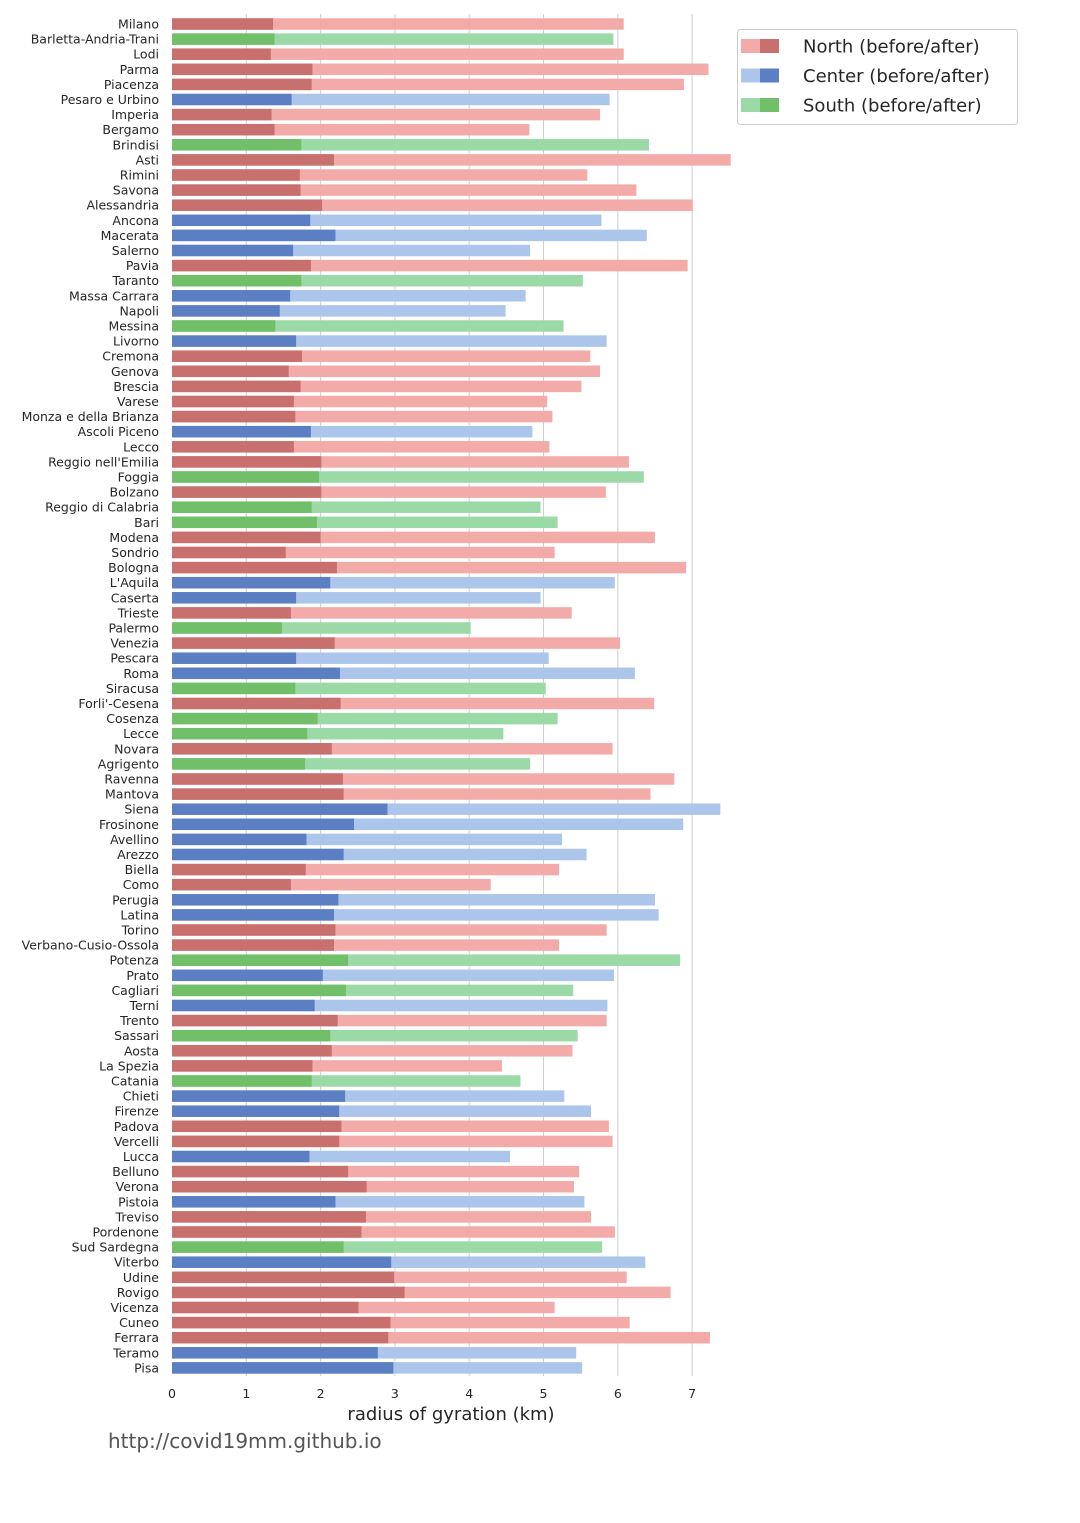 This screenshot has width=1080, height=1523. What do you see at coordinates (395, 1393) in the screenshot?
I see `x-tick-label: 3` at bounding box center [395, 1393].